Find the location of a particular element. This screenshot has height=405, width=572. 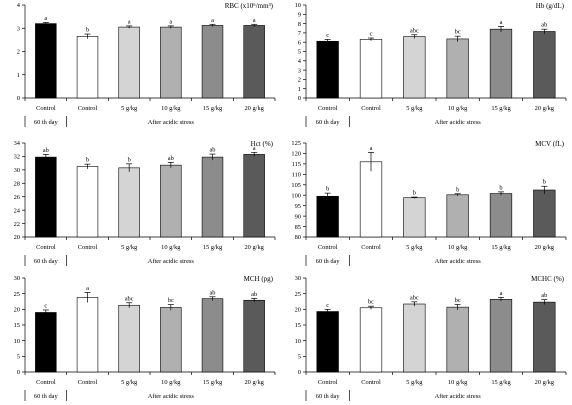

y-tick-label: 115 is located at coordinates (296, 164).